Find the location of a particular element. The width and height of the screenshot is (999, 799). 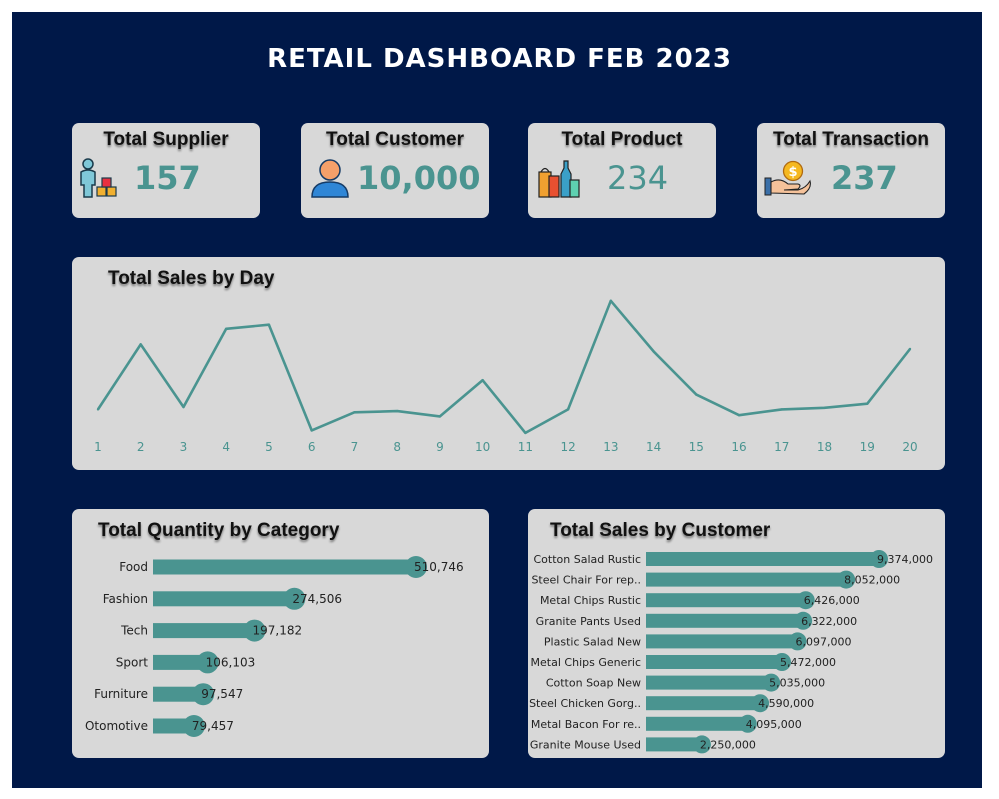

value-label: 510,746 is located at coordinates (439, 567).